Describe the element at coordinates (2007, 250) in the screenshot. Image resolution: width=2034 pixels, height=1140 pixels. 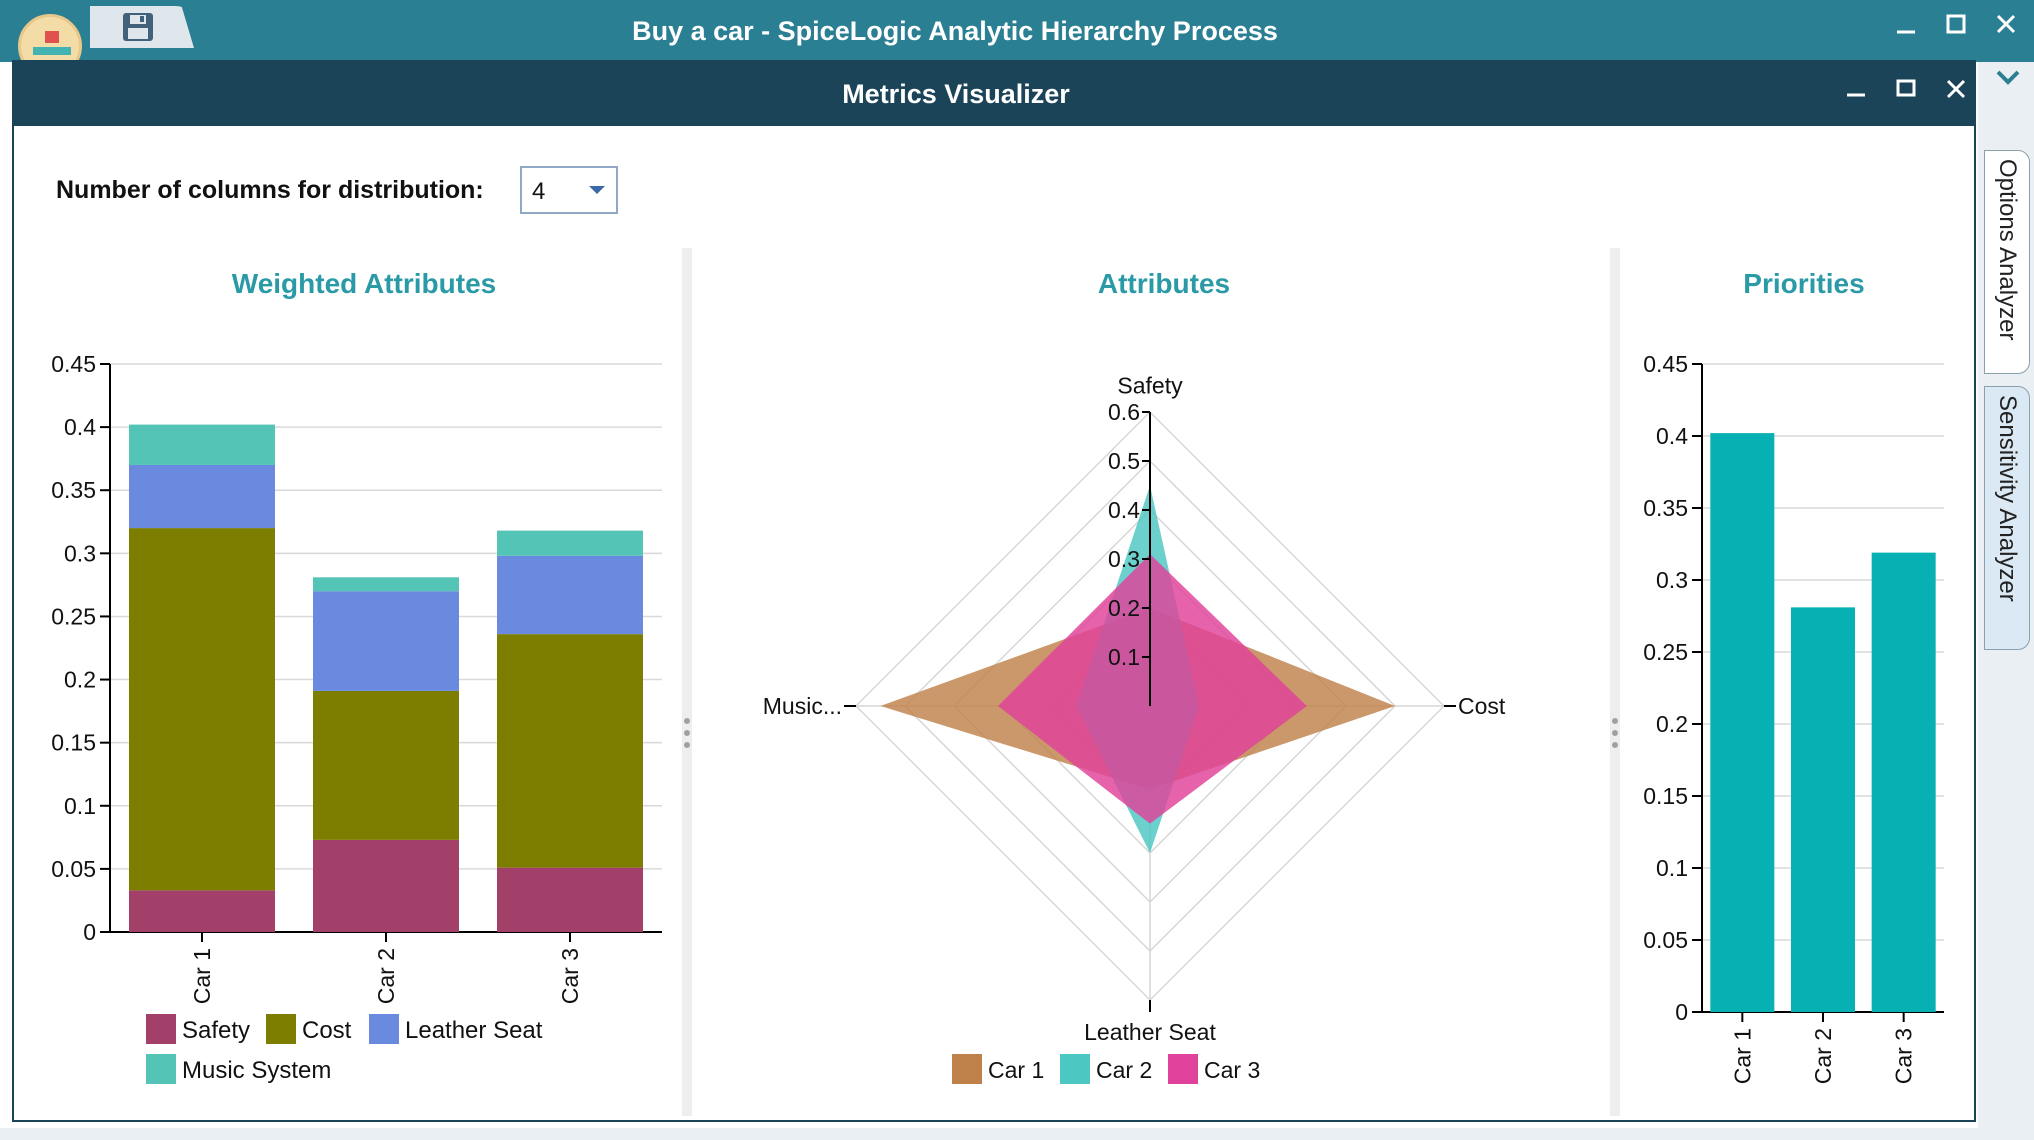
I see `tab-options-analyzer-label: Options Analyzer` at that location.